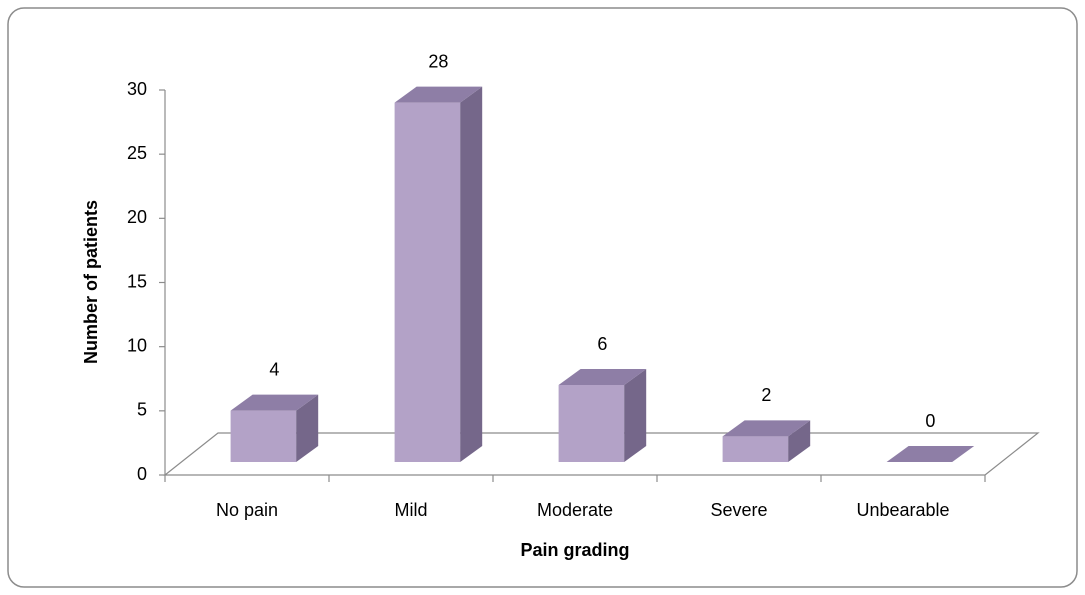 The width and height of the screenshot is (1085, 595). I want to click on y-tick-label: 10, so click(137, 345).